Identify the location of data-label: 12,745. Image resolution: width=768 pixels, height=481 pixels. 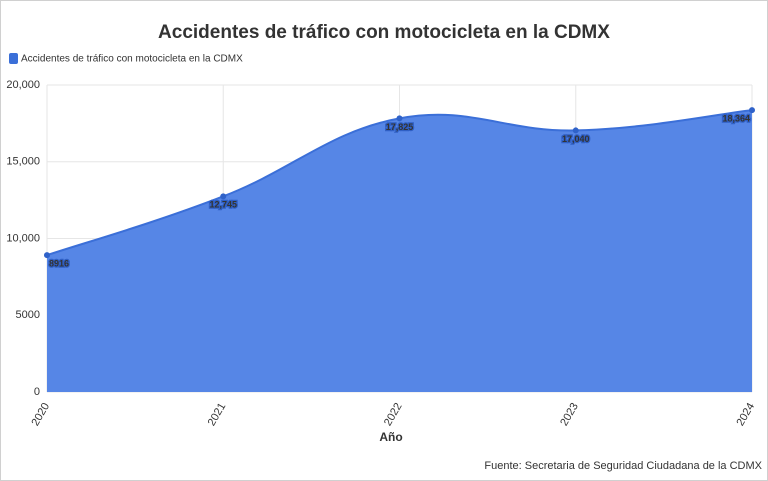
(223, 205).